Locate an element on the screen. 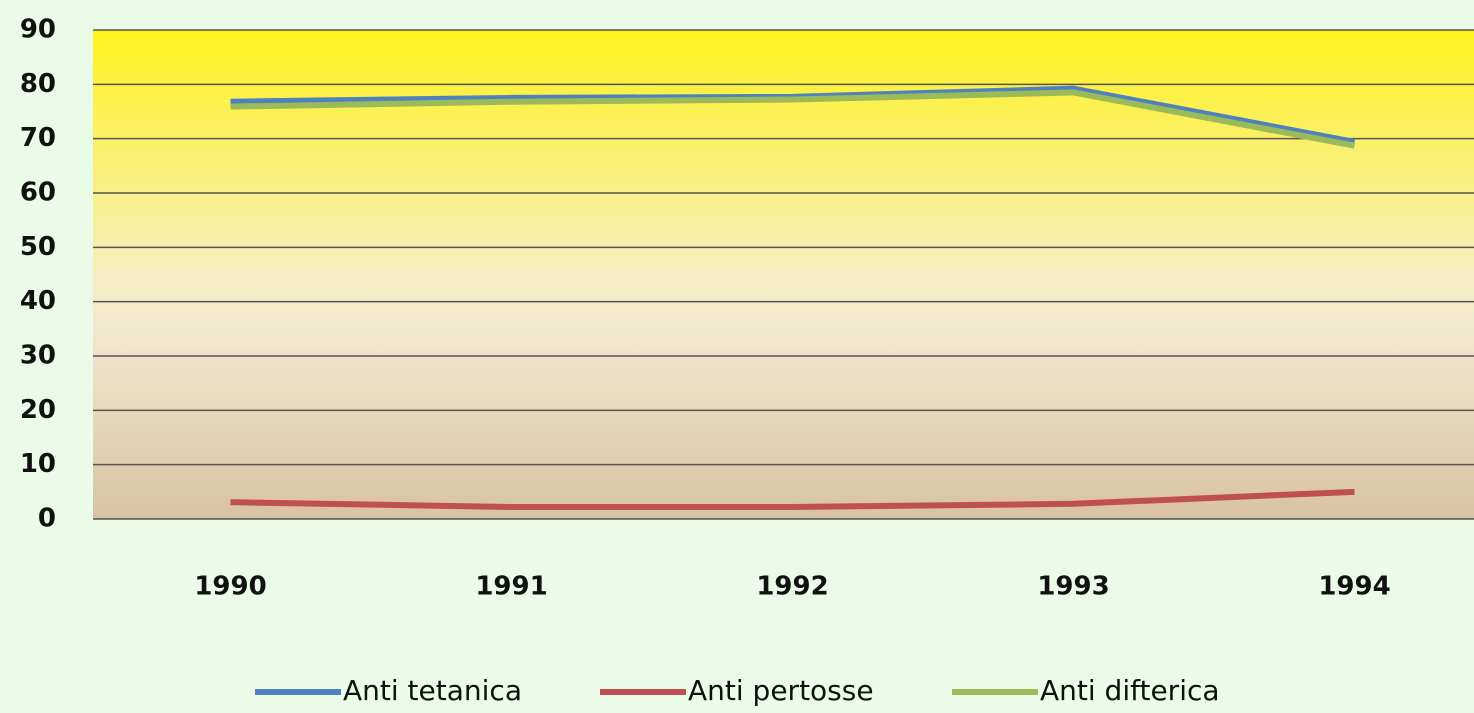  legend-text: Anti difterica is located at coordinates (1130, 690).